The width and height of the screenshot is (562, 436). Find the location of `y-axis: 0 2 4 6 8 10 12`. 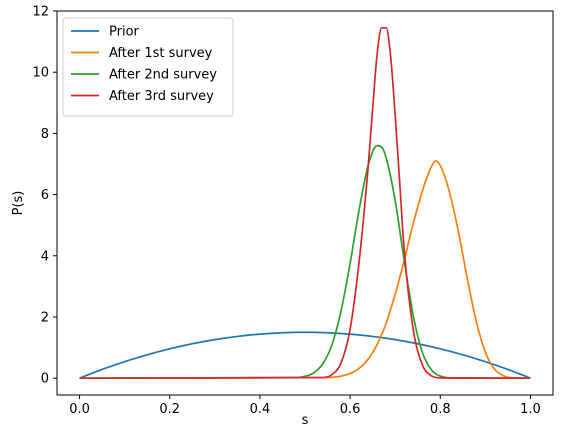

y-axis: 0 2 4 6 8 10 12 is located at coordinates (44, 196).